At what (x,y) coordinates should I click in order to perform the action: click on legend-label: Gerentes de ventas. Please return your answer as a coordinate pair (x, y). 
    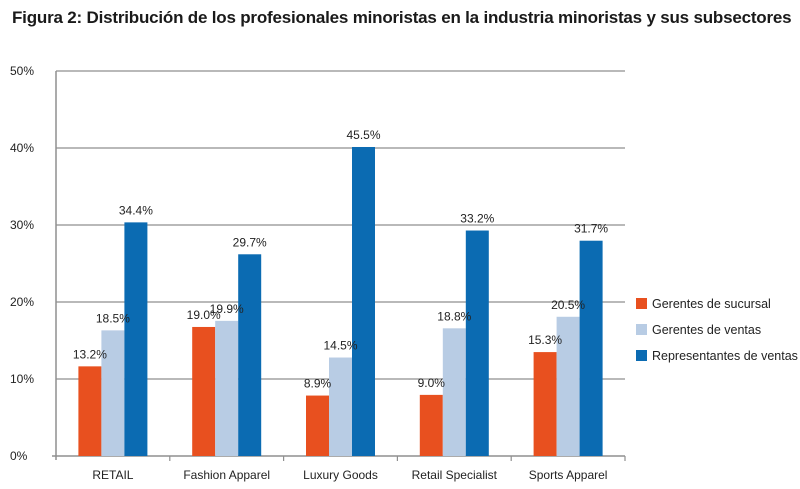
    Looking at the image, I should click on (706, 330).